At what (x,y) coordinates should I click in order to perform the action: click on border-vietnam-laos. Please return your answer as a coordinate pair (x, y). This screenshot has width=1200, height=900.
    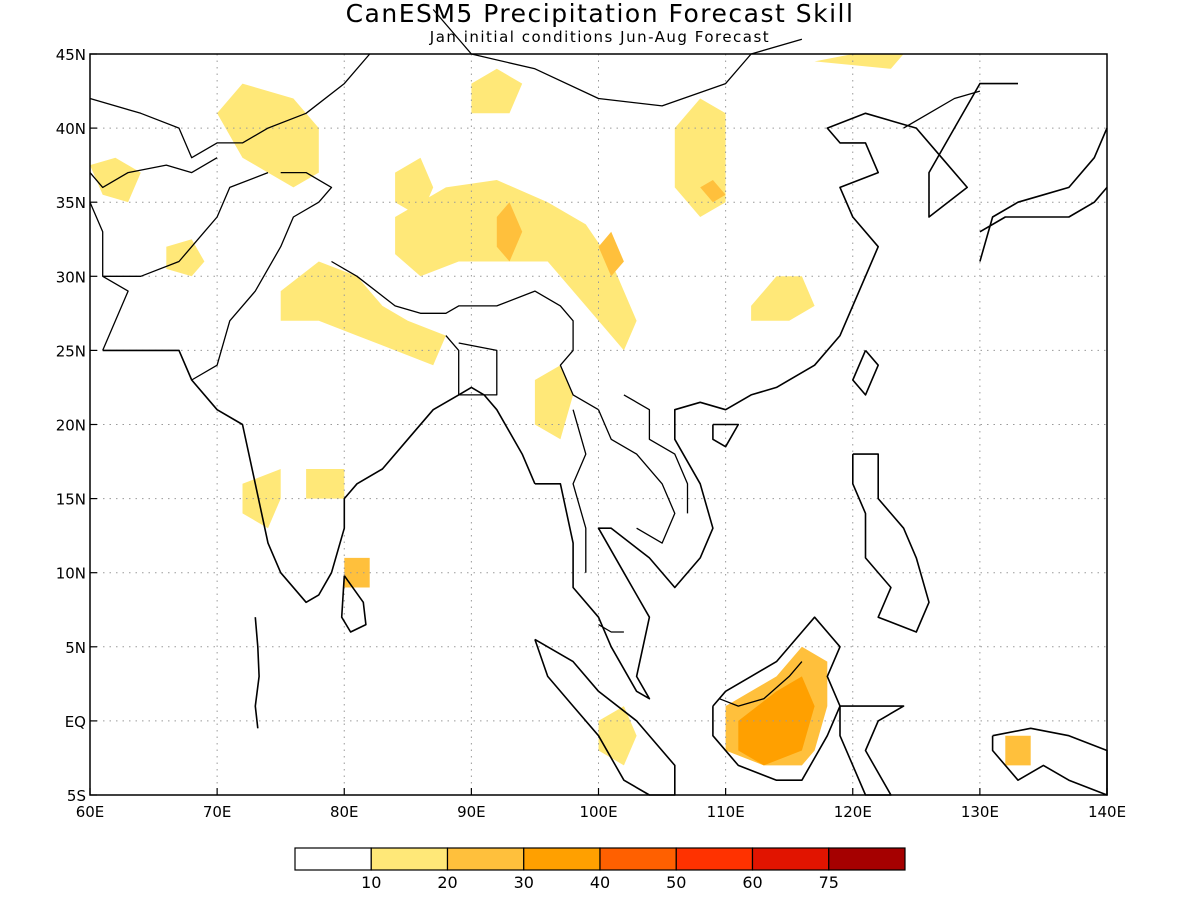
    Looking at the image, I should click on (656, 454).